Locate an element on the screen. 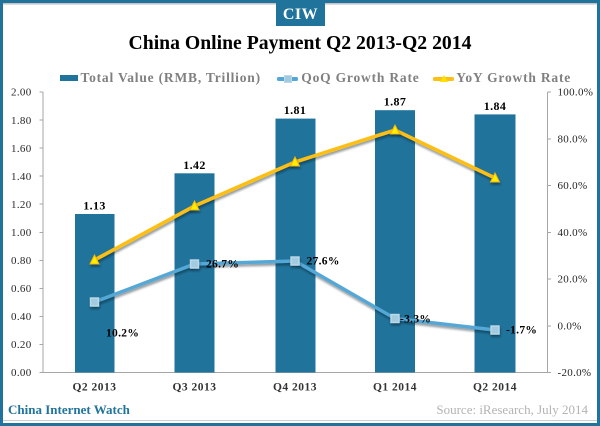  svg-text: Q1 2014 is located at coordinates (395, 388).